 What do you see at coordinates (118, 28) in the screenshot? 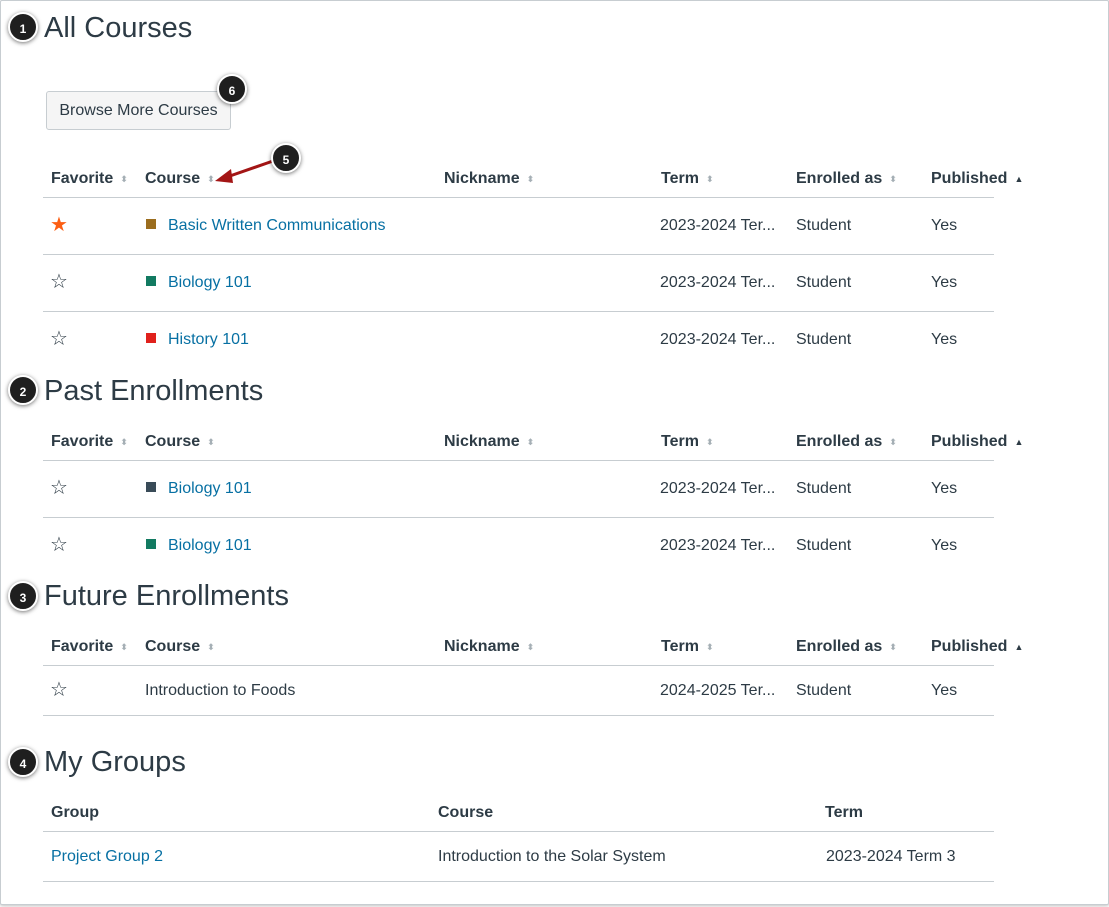
I see `all-courses-heading: All Courses` at bounding box center [118, 28].